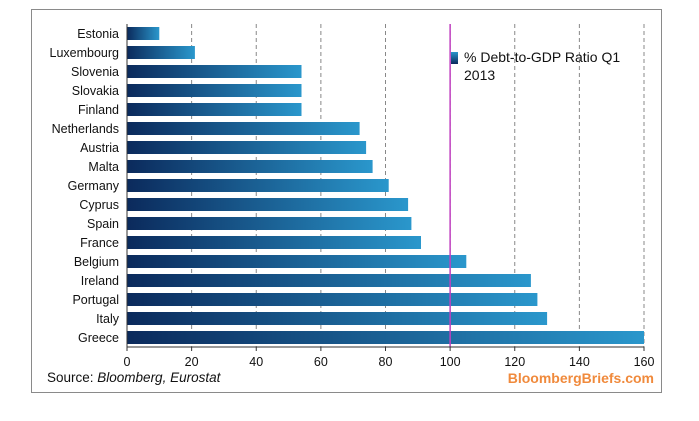 Image resolution: width=699 pixels, height=421 pixels. What do you see at coordinates (99, 205) in the screenshot?
I see `category-label: Cyprus` at bounding box center [99, 205].